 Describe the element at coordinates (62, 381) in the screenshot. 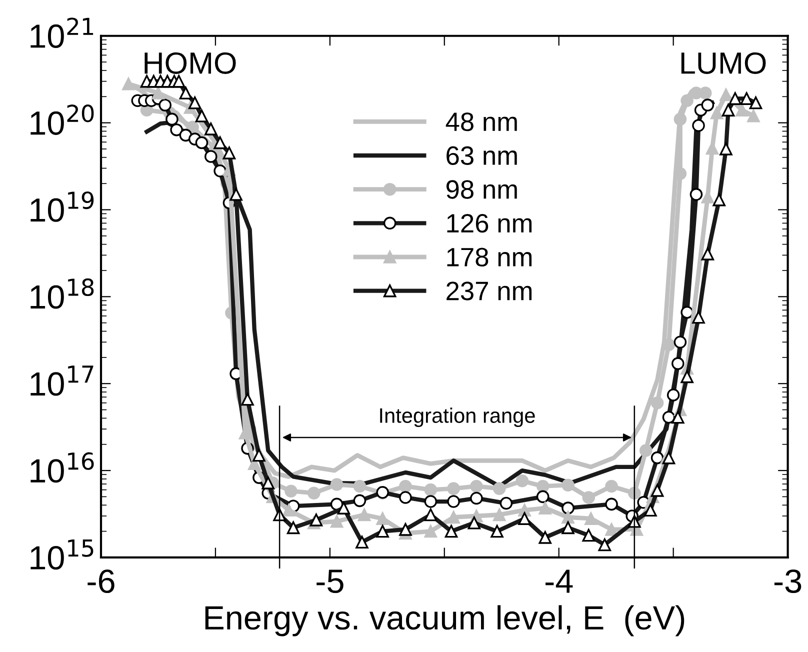

I see `y-tick-label: 10$^{17}$` at that location.